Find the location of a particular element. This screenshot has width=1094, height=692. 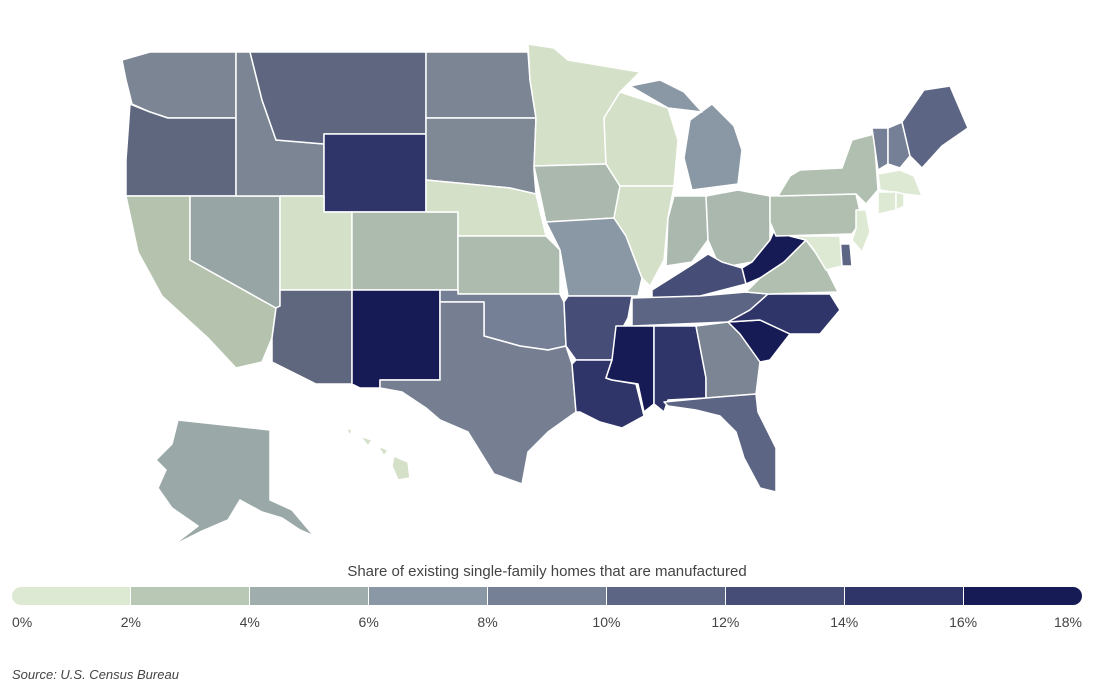

legend-tick: 0% is located at coordinates (22, 622).